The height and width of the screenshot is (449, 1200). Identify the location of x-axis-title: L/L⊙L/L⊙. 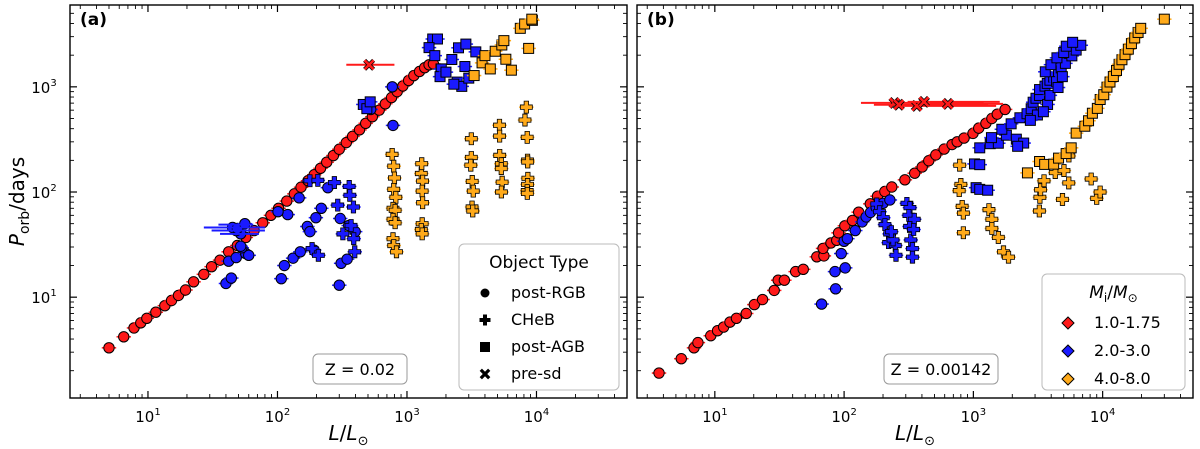
(915, 435).